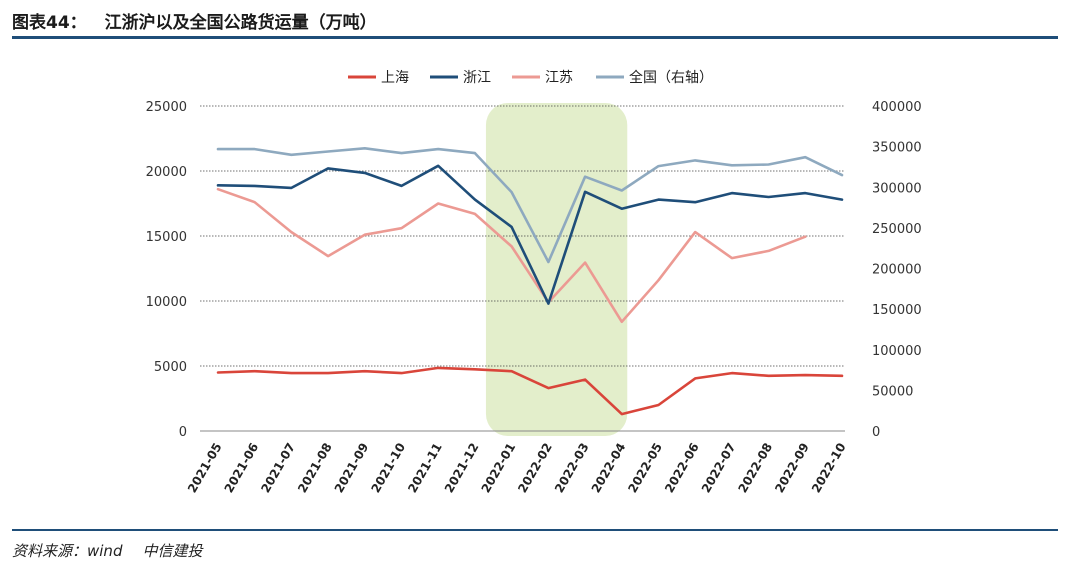 The image size is (1080, 570). What do you see at coordinates (499, 468) in the screenshot?
I see `x-tick-label: 2022-01` at bounding box center [499, 468].